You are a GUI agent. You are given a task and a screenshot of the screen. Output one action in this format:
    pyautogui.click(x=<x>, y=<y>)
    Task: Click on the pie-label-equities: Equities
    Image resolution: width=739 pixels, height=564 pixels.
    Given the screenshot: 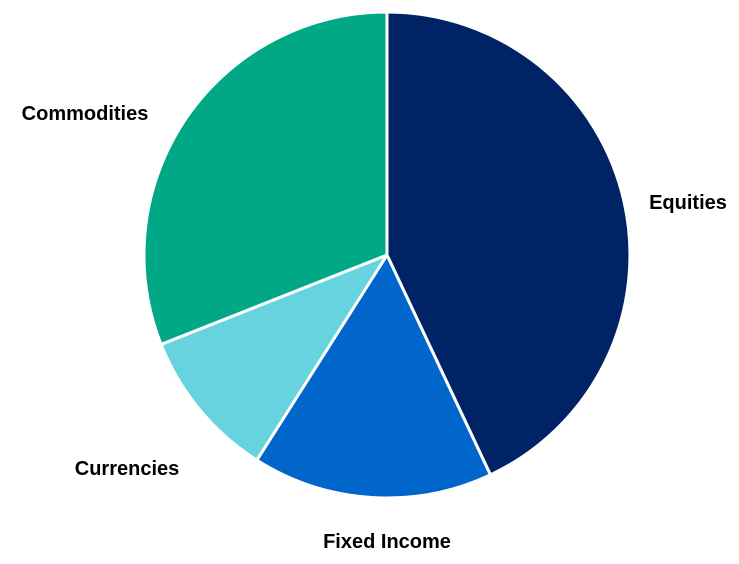 What is the action you would take?
    pyautogui.click(x=688, y=203)
    